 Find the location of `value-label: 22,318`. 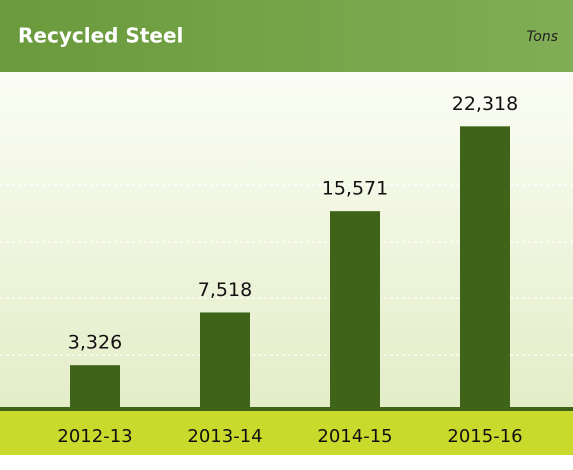

value-label: 22,318 is located at coordinates (485, 104).